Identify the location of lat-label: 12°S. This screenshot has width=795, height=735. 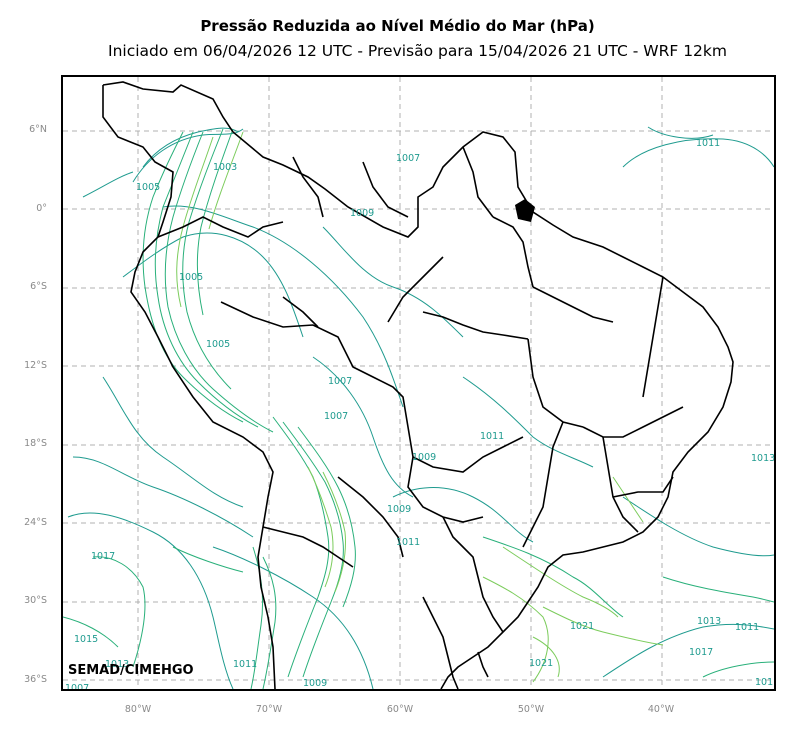
(35, 365).